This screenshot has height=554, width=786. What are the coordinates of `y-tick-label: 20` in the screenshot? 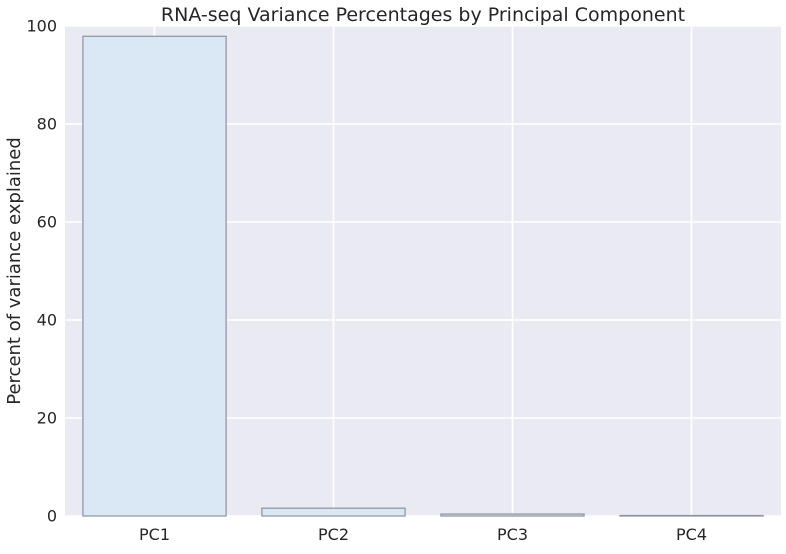 It's located at (47, 418).